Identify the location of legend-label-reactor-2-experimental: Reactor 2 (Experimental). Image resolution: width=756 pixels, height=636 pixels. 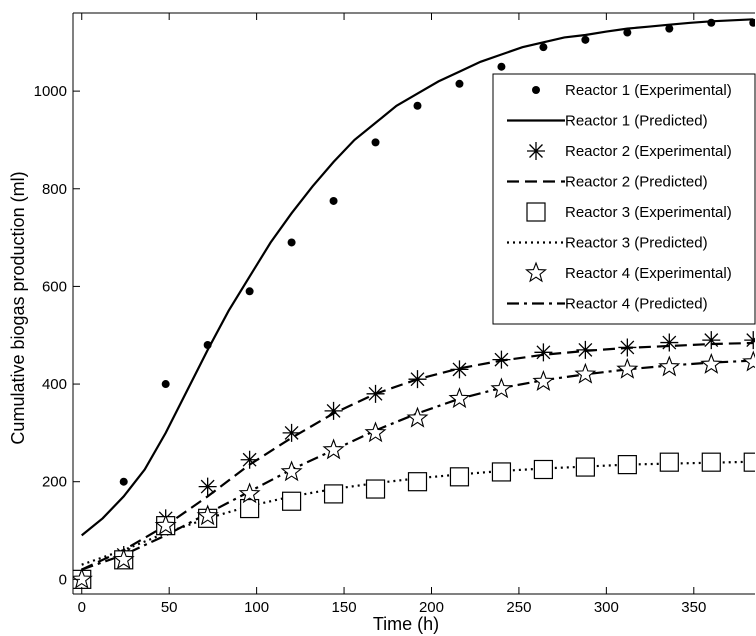
(648, 151).